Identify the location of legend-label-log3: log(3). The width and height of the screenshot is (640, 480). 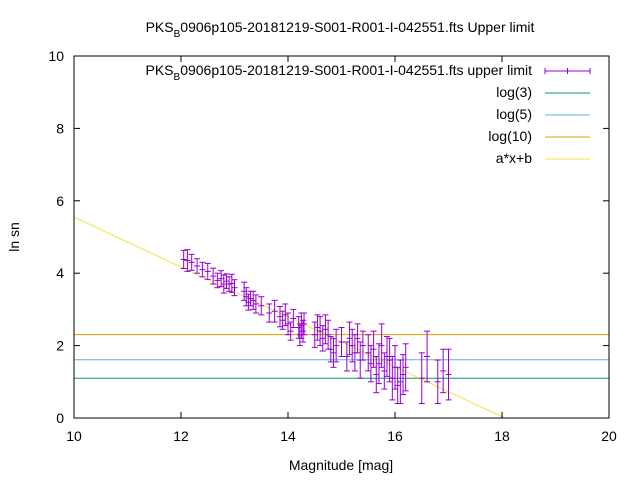
(514, 92).